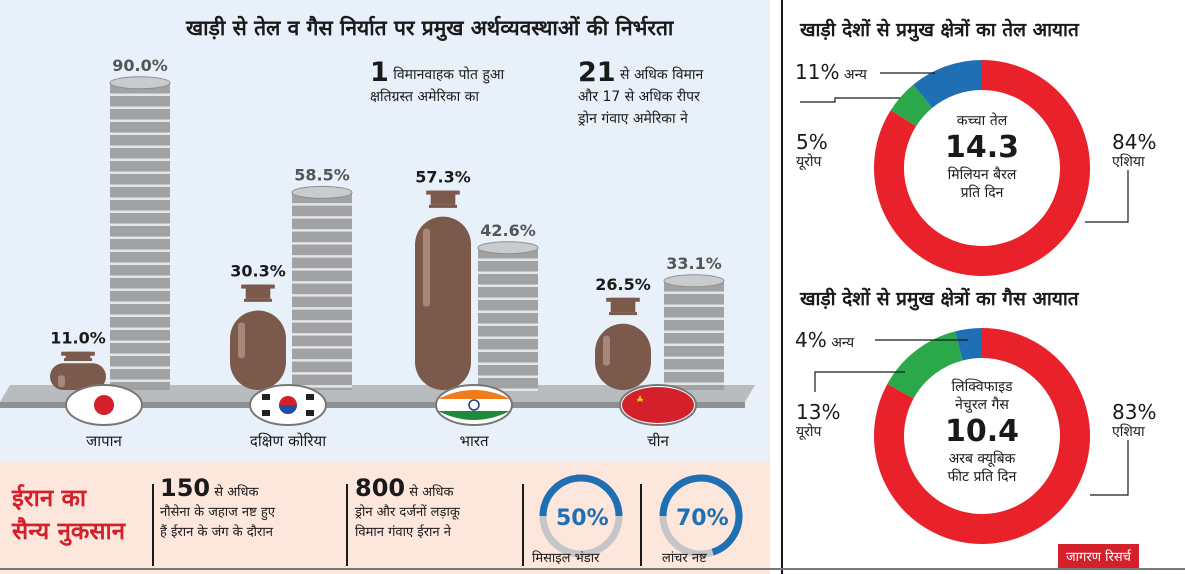  What do you see at coordinates (982, 175) in the screenshot?
I see `oil-center-line2: मिलियन बैरल` at bounding box center [982, 175].